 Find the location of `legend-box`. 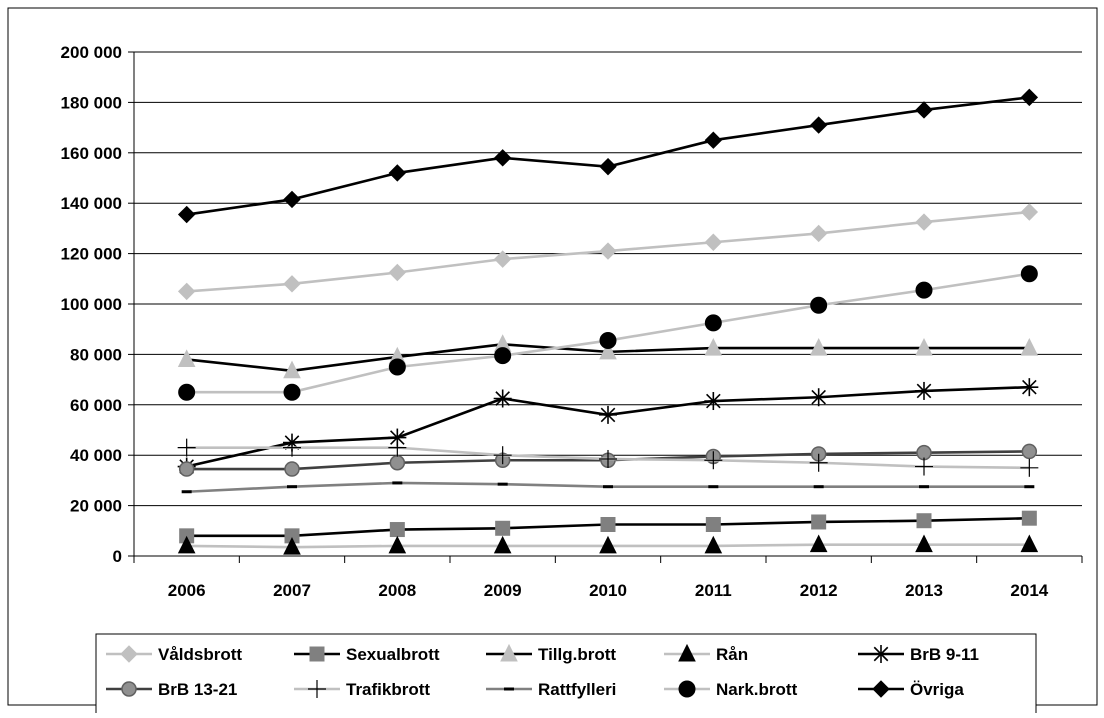

legend-box is located at coordinates (566, 674).